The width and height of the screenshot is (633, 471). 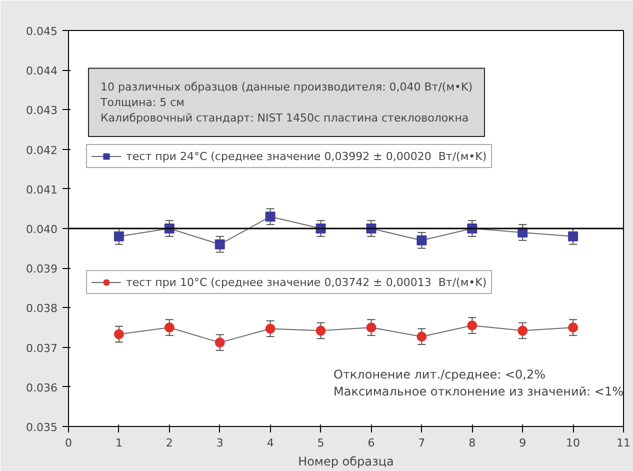 What do you see at coordinates (42, 427) in the screenshot?
I see `y-tick-label: 0.035` at bounding box center [42, 427].